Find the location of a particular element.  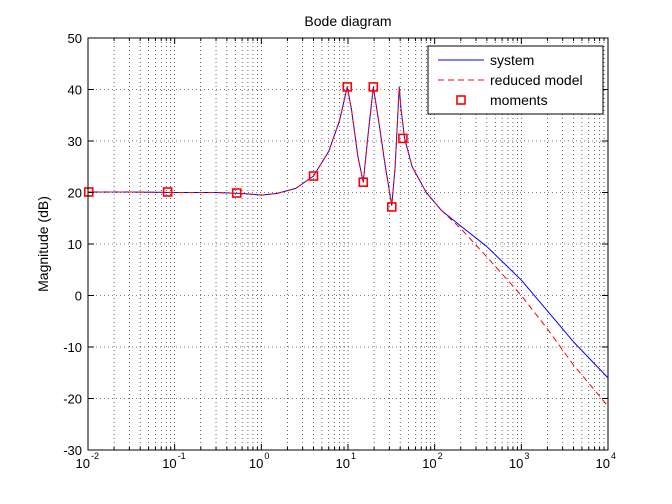

legend: system reduced model moments is located at coordinates (515, 80).